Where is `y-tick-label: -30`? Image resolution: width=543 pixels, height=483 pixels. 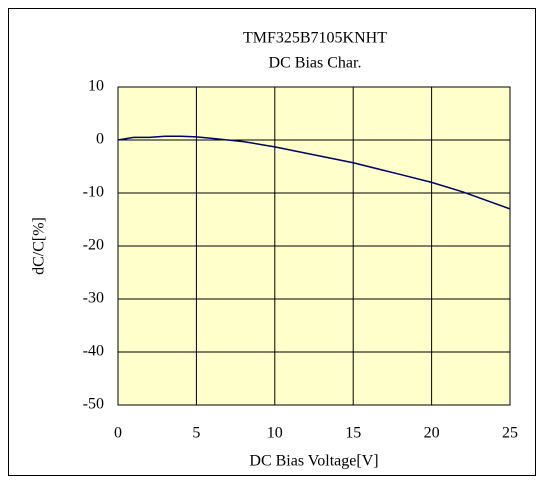
y-tick-label: -30 is located at coordinates (93, 298).